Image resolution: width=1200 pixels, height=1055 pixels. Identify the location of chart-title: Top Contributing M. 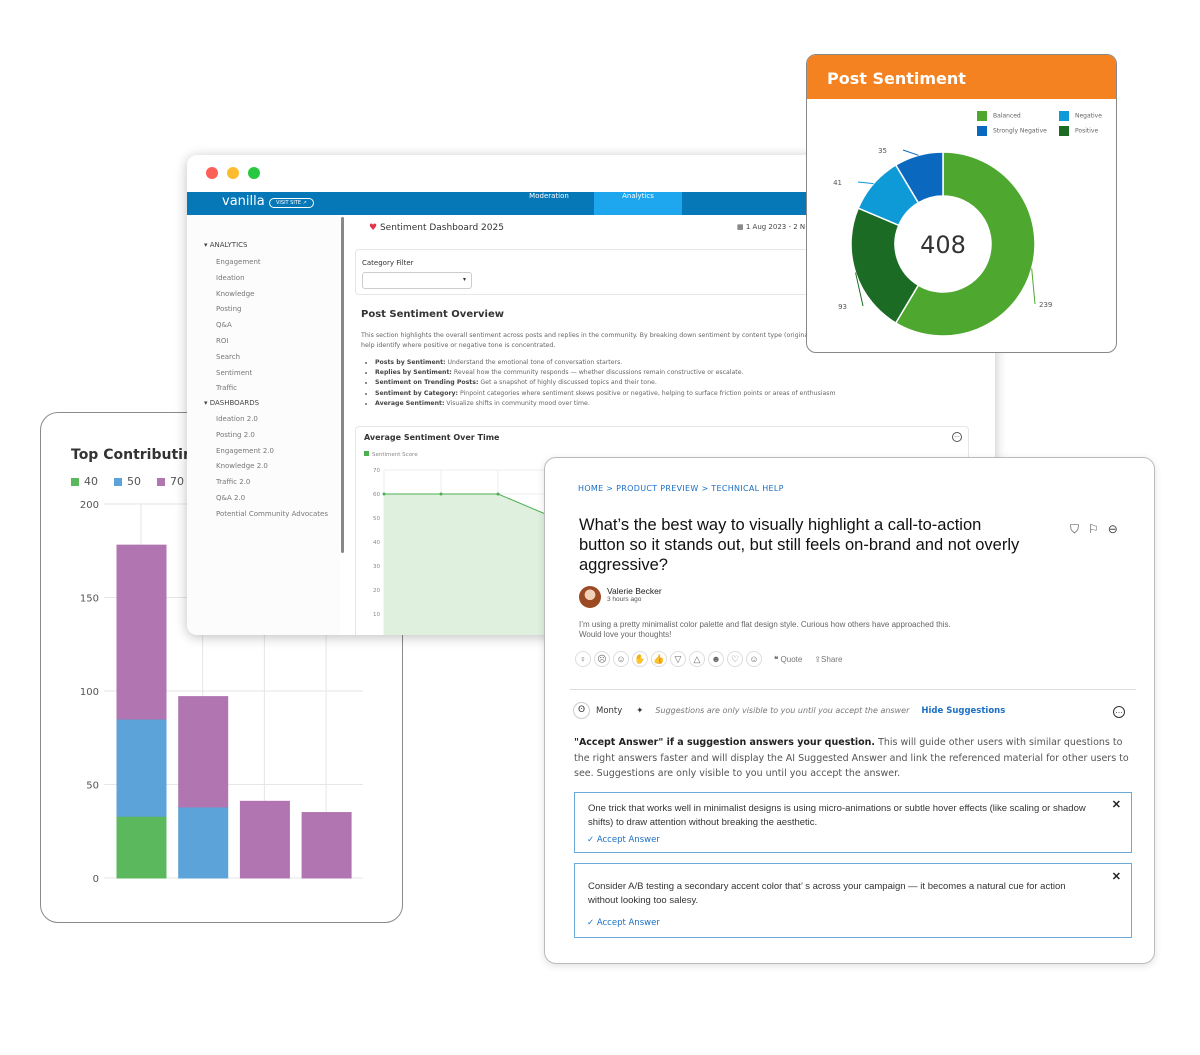
(146, 455).